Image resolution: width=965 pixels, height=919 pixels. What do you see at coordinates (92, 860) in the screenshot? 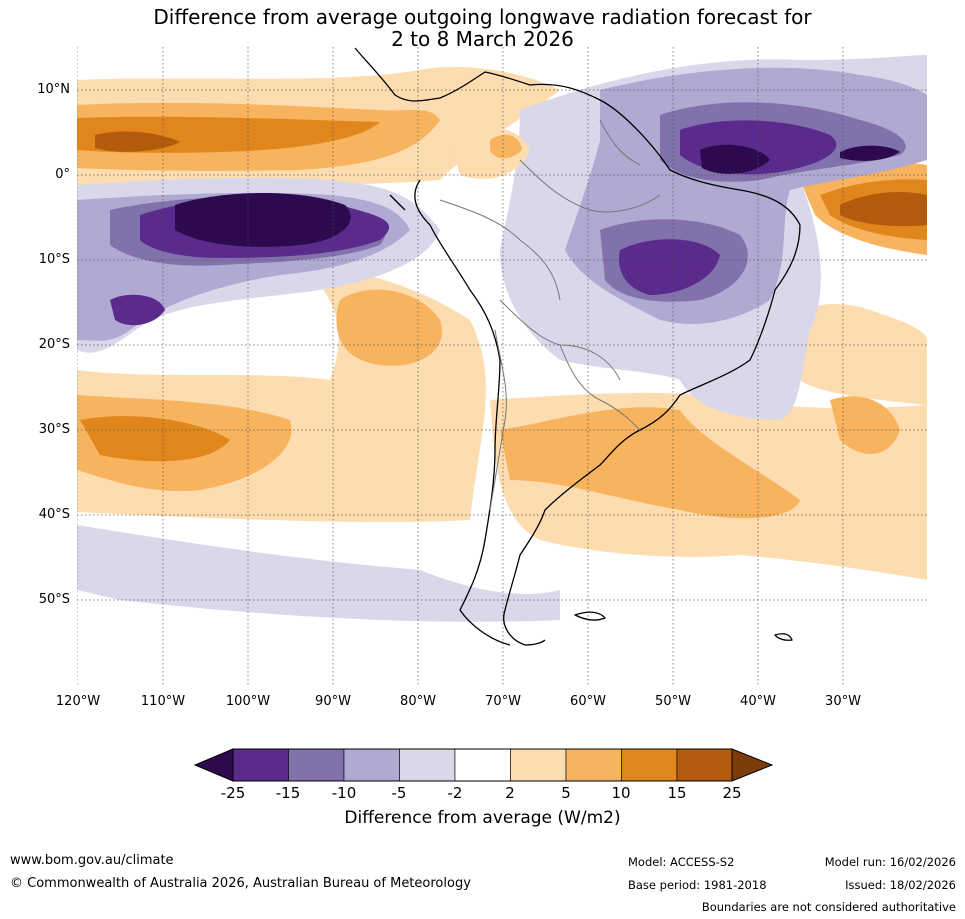
I see `website-text: www.bom.gov.au/climate` at bounding box center [92, 860].